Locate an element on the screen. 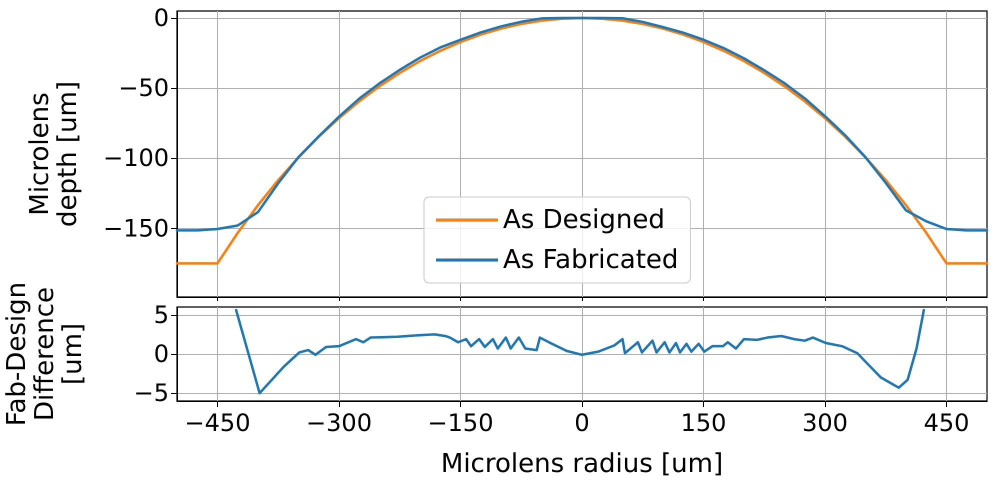 Image resolution: width=1000 pixels, height=481 pixels. line-series is located at coordinates (580, 351).